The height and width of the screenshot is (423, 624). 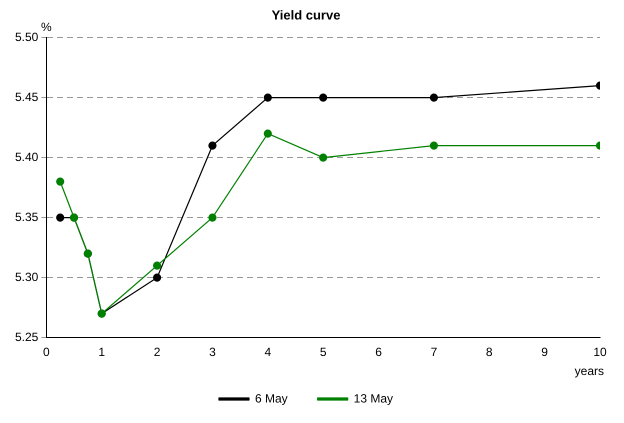 I want to click on x-tick-label: 10, so click(x=600, y=352).